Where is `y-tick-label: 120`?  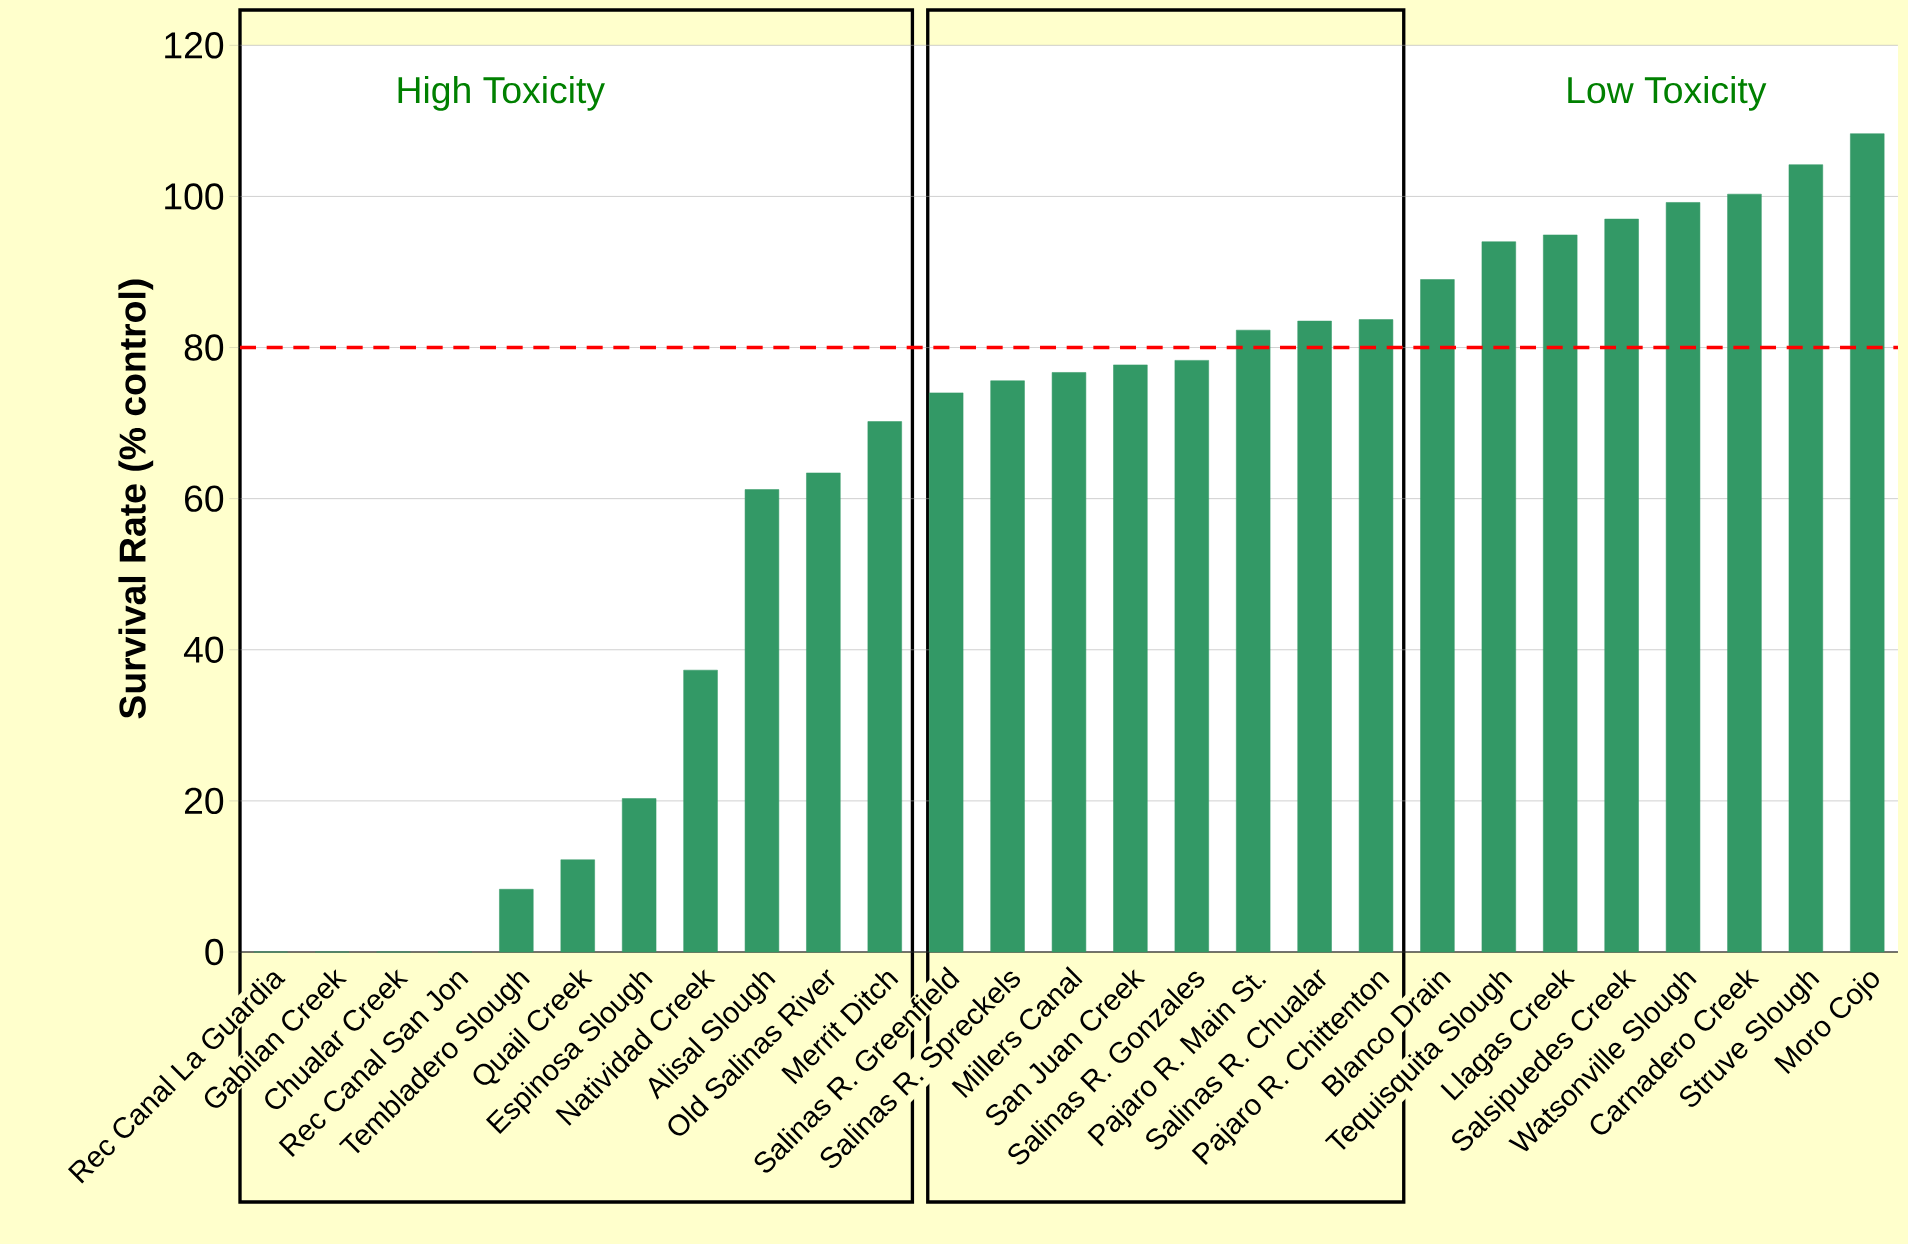 y-tick-label: 120 is located at coordinates (194, 45).